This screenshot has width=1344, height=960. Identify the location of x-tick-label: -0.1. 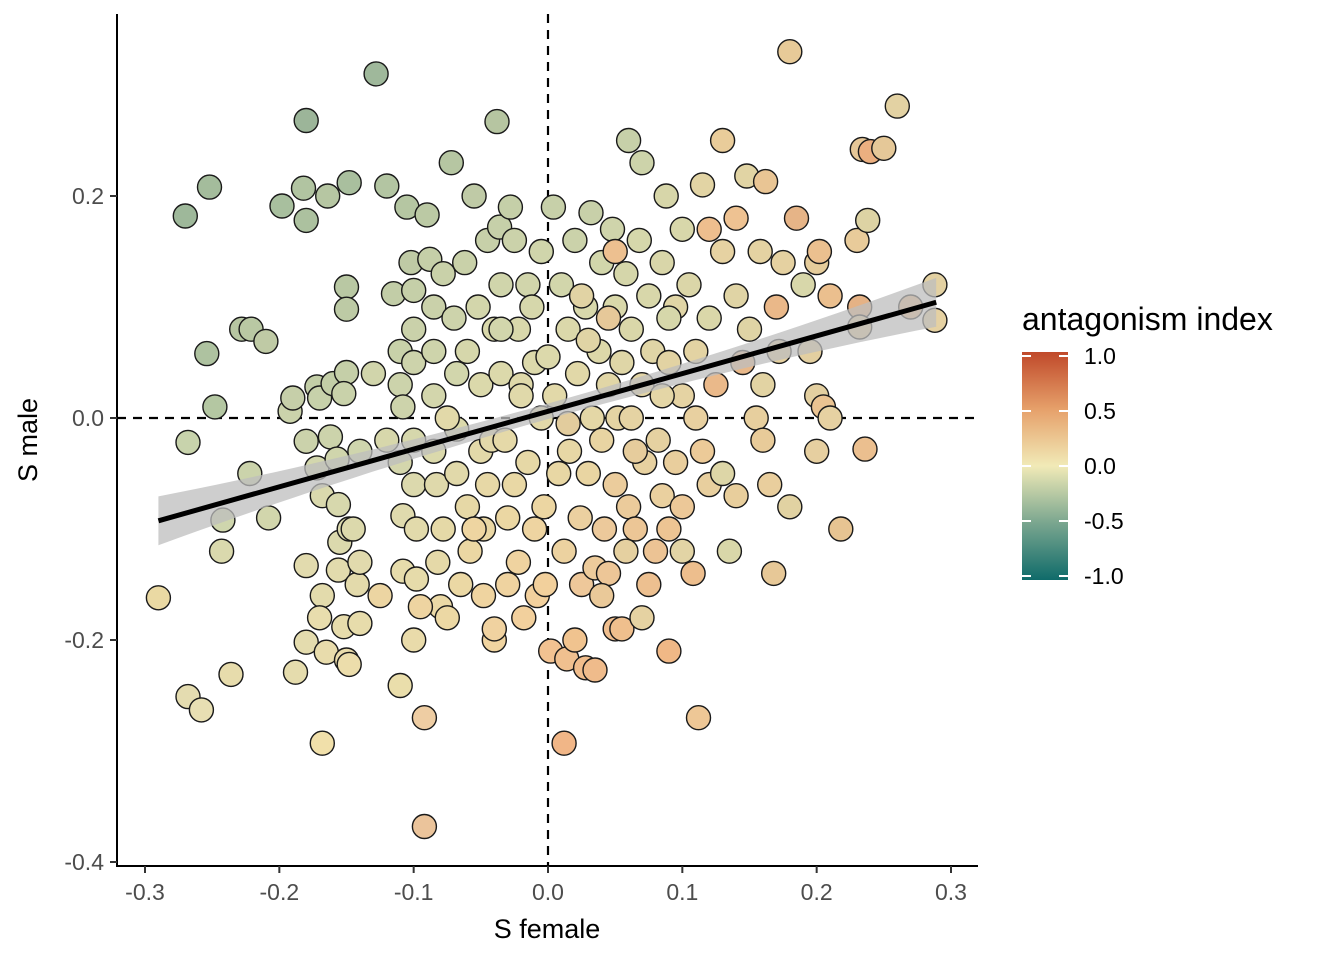
(414, 892).